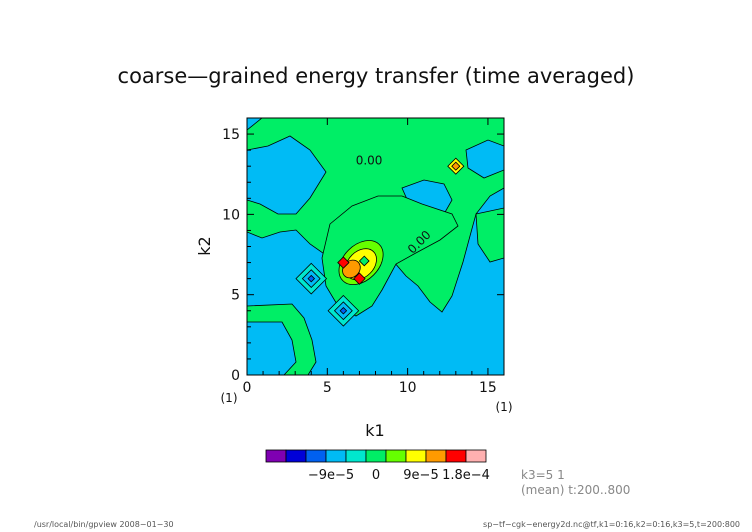 The height and width of the screenshot is (532, 752). What do you see at coordinates (376, 475) in the screenshot?
I see `colorbar-tick-label: 0` at bounding box center [376, 475].